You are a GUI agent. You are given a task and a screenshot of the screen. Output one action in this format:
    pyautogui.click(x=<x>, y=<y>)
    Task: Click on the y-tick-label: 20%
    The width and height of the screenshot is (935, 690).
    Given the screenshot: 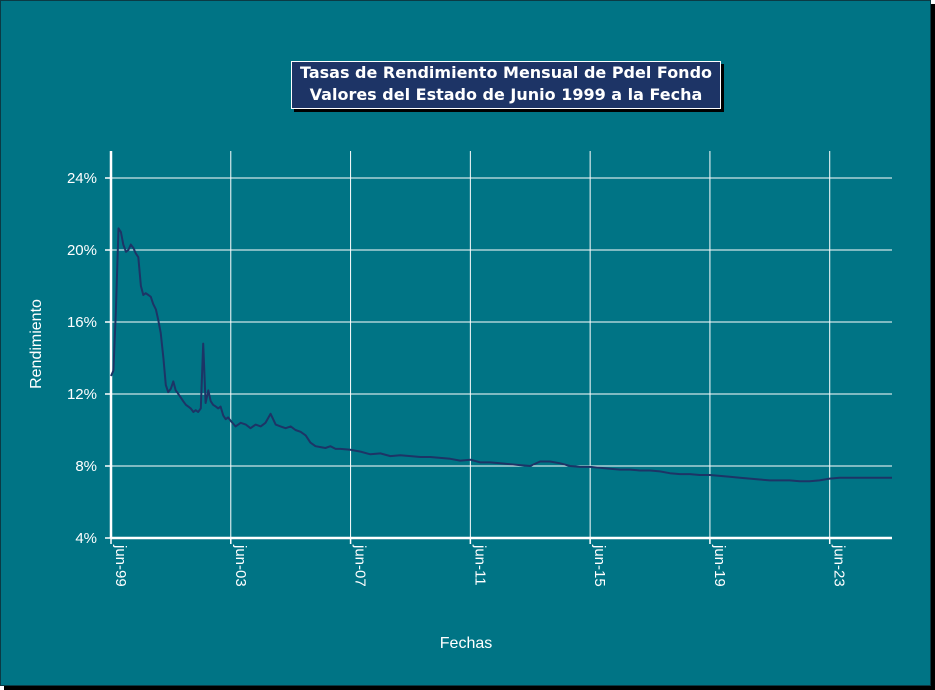 What is the action you would take?
    pyautogui.click(x=82, y=250)
    